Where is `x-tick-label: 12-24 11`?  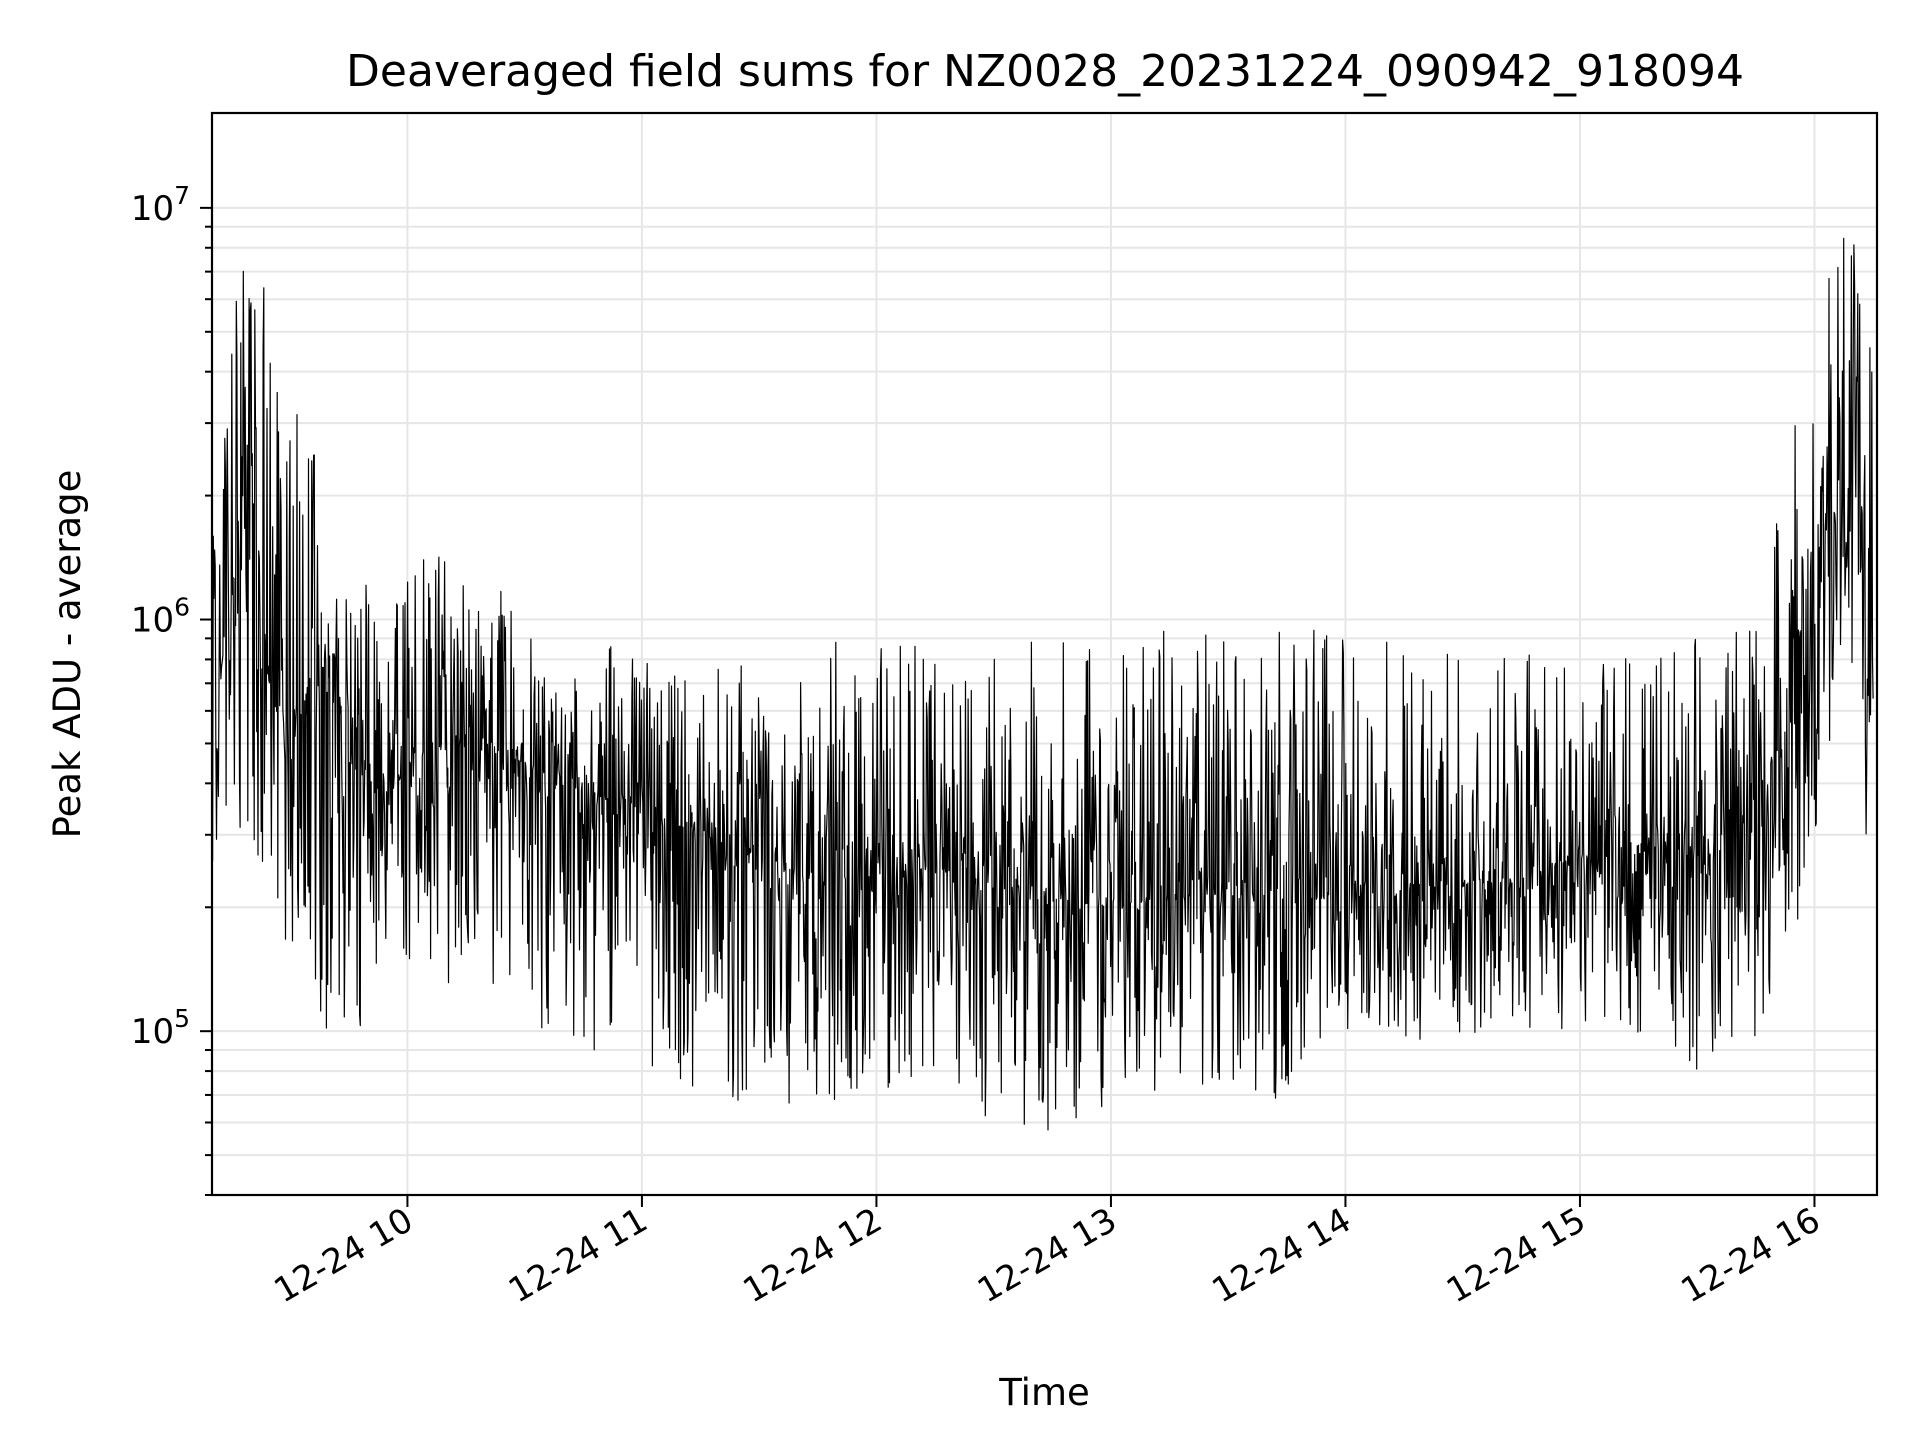 x-tick-label: 12-24 11 is located at coordinates (578, 1255).